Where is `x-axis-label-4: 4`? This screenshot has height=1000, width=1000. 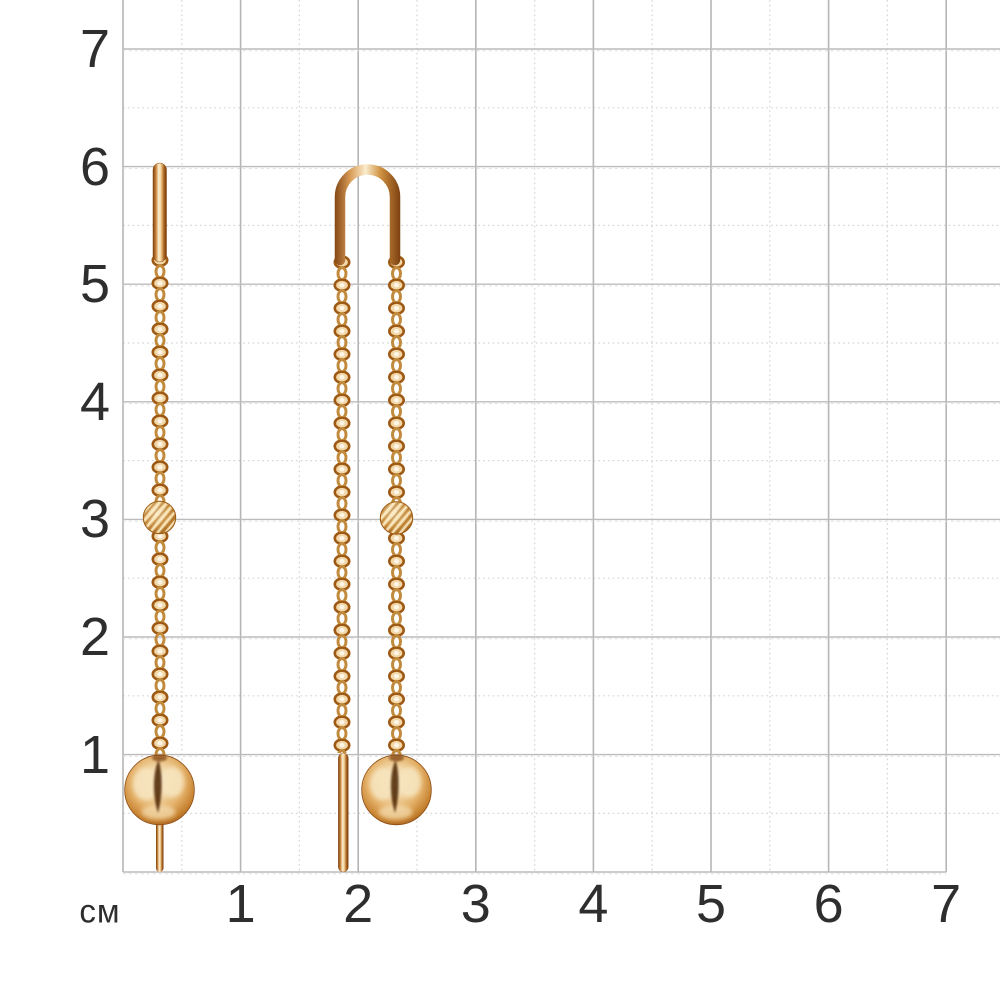
x-axis-label-4: 4 is located at coordinates (593, 904).